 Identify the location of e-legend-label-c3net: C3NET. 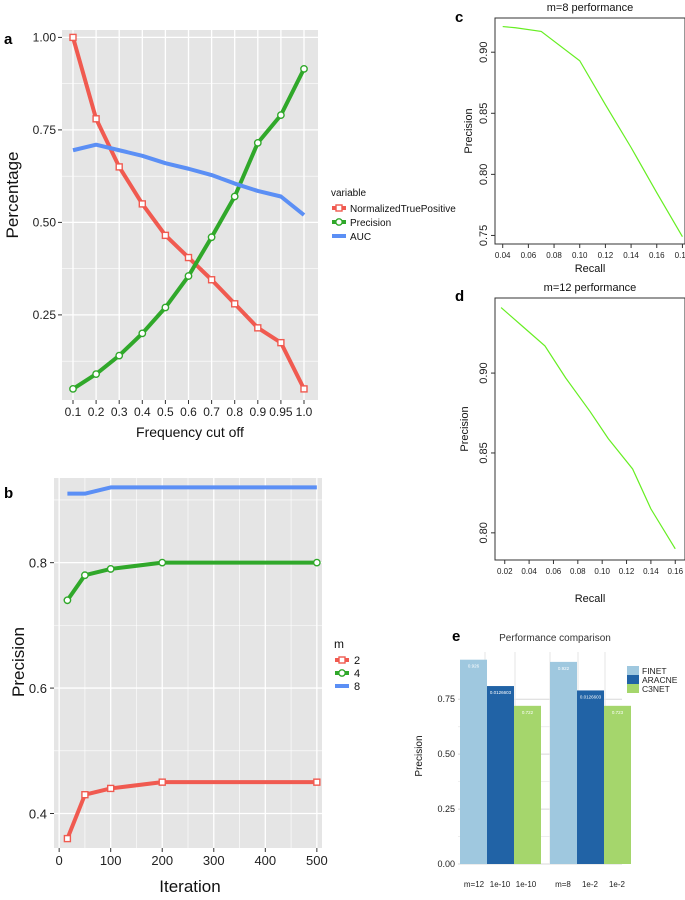
(656, 689).